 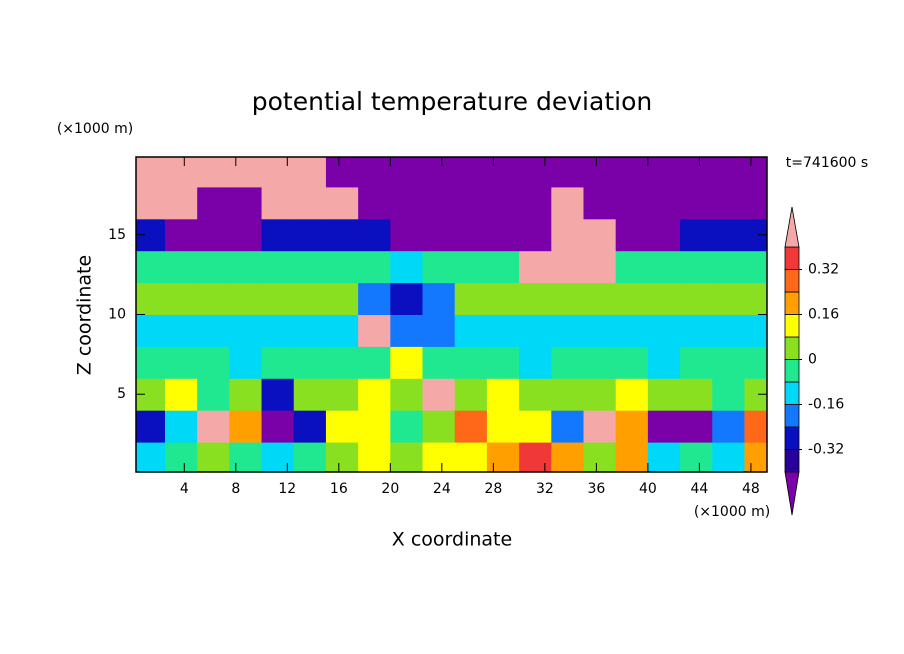 What do you see at coordinates (732, 512) in the screenshot?
I see `x-unit: (×1000 m)` at bounding box center [732, 512].